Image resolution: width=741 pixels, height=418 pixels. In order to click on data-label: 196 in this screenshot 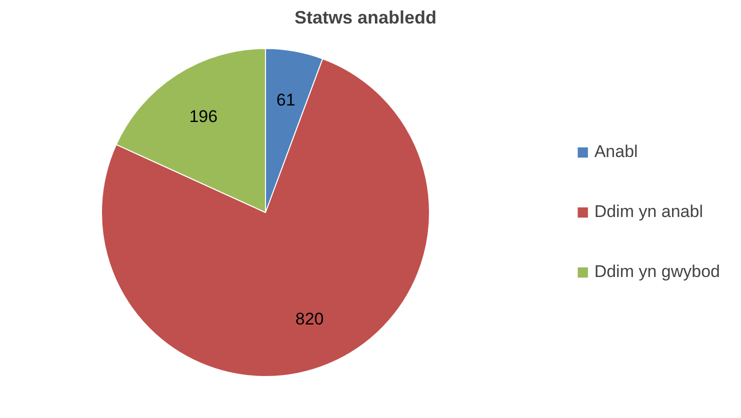, I will do `click(203, 116)`.